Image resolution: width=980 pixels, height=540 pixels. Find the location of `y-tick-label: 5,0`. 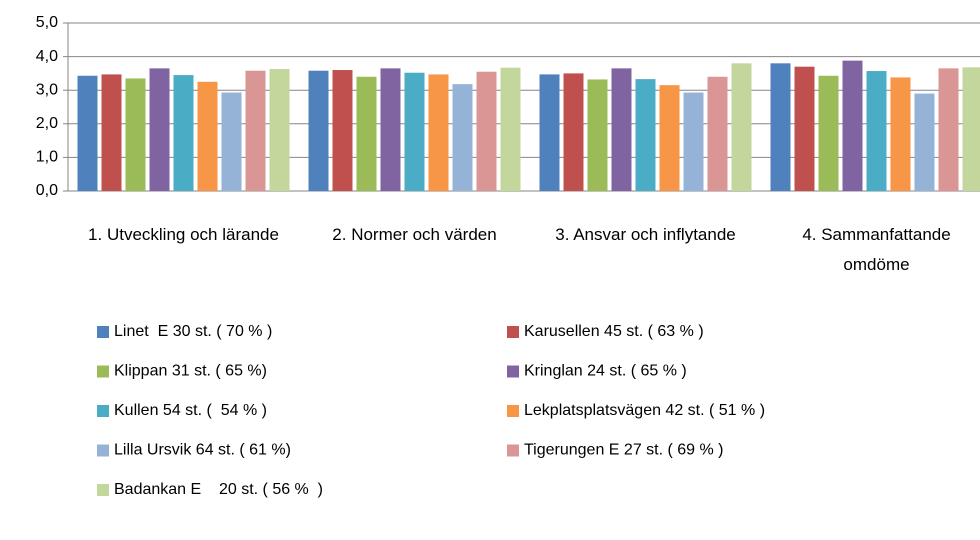

y-tick-label: 5,0 is located at coordinates (47, 22).